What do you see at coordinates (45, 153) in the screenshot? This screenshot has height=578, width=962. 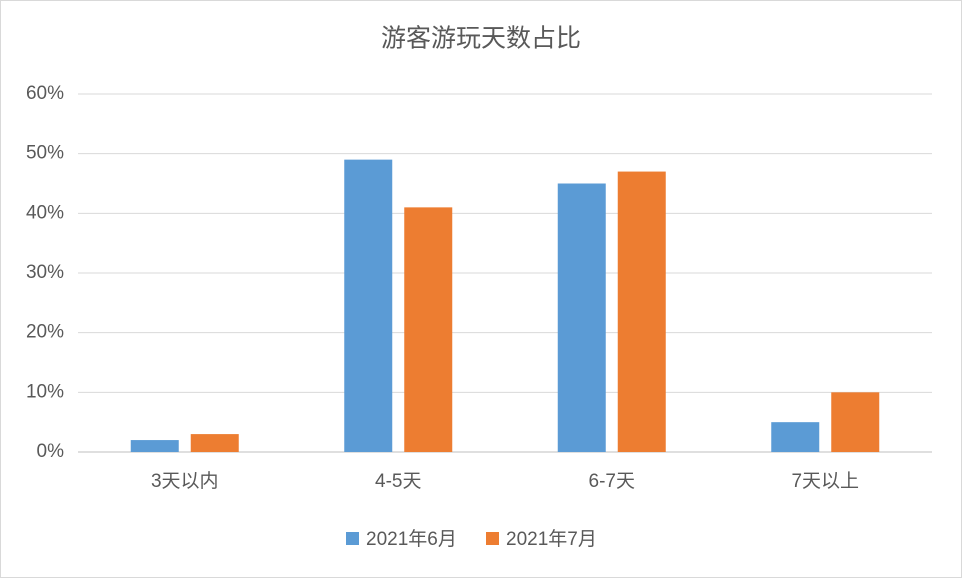 I see `y-tick-label: 50%` at bounding box center [45, 153].